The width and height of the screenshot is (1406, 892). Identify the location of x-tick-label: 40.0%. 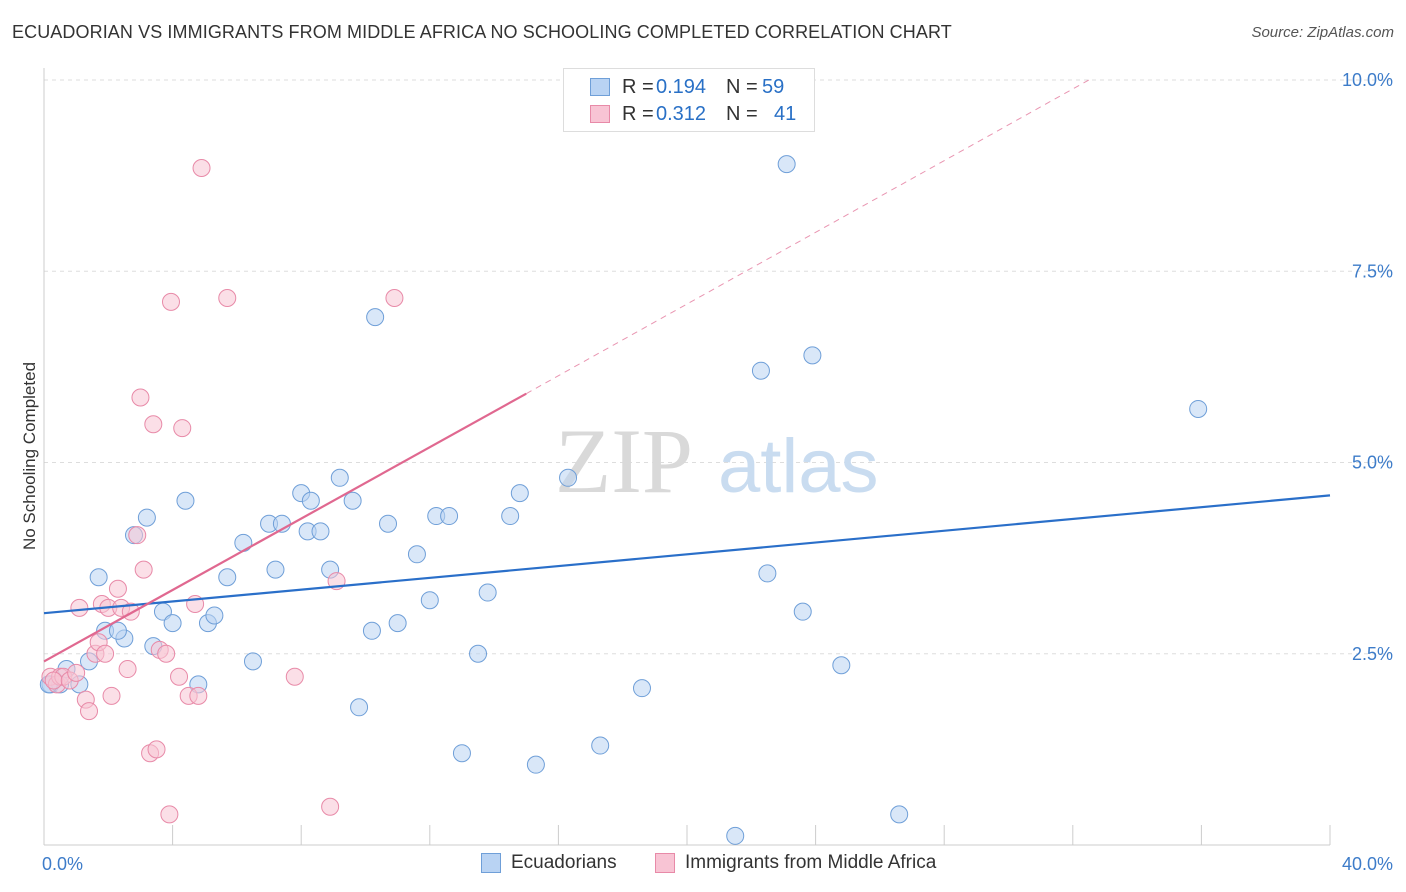
(1367, 864).